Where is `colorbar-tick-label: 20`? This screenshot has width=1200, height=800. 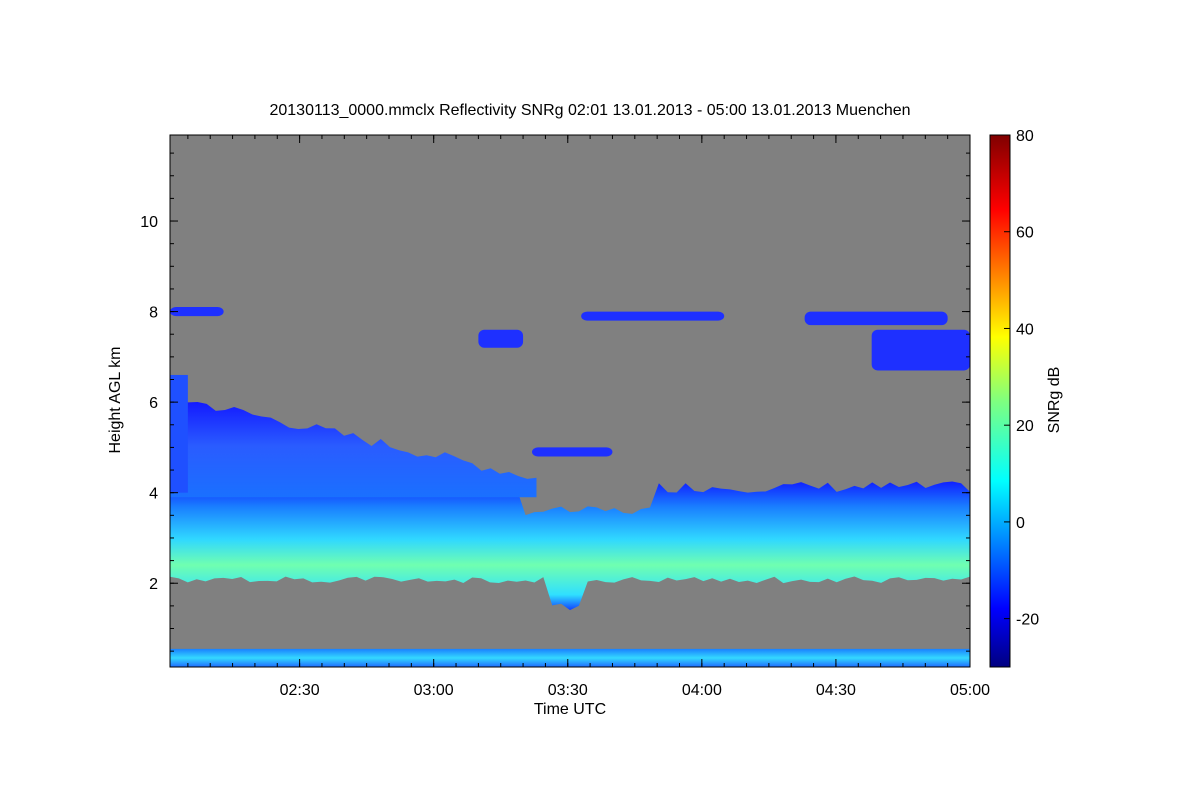 colorbar-tick-label: 20 is located at coordinates (1025, 426).